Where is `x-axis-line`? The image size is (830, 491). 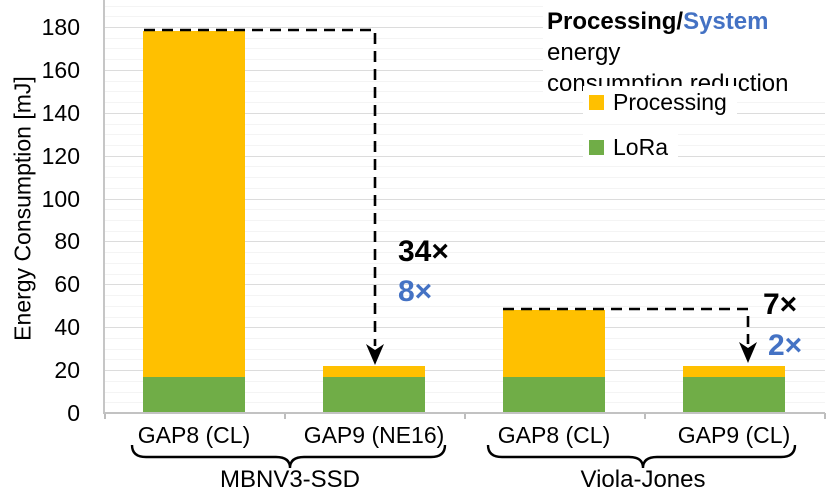 x-axis-line is located at coordinates (464, 413).